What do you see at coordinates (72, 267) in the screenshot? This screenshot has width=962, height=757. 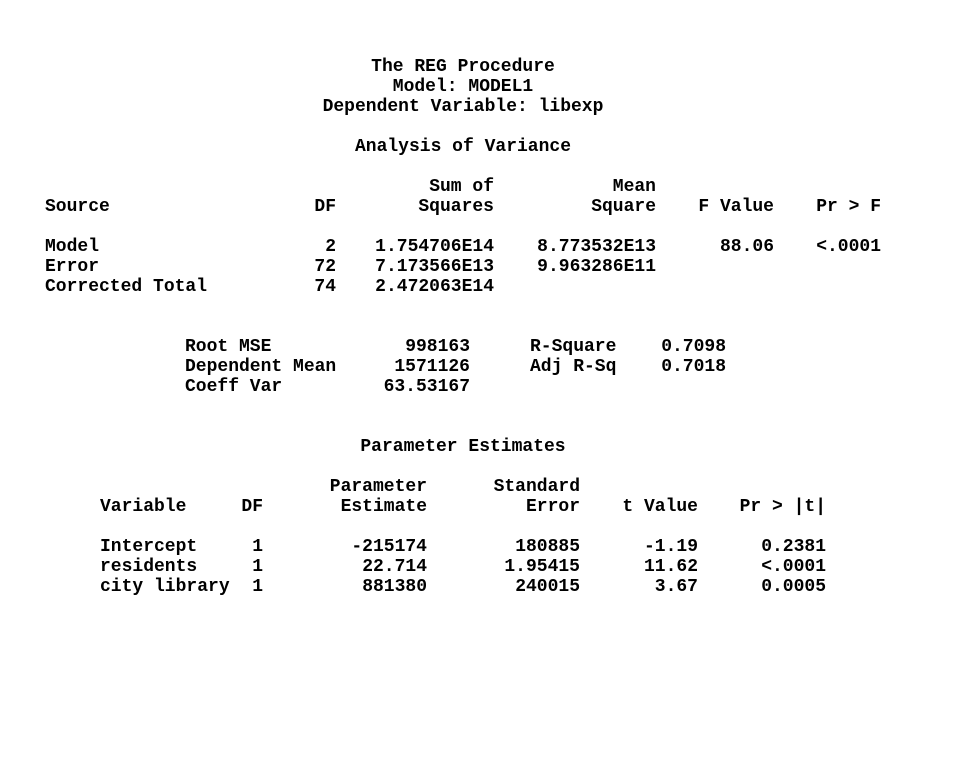 I see `anova-source-cell: Error` at bounding box center [72, 267].